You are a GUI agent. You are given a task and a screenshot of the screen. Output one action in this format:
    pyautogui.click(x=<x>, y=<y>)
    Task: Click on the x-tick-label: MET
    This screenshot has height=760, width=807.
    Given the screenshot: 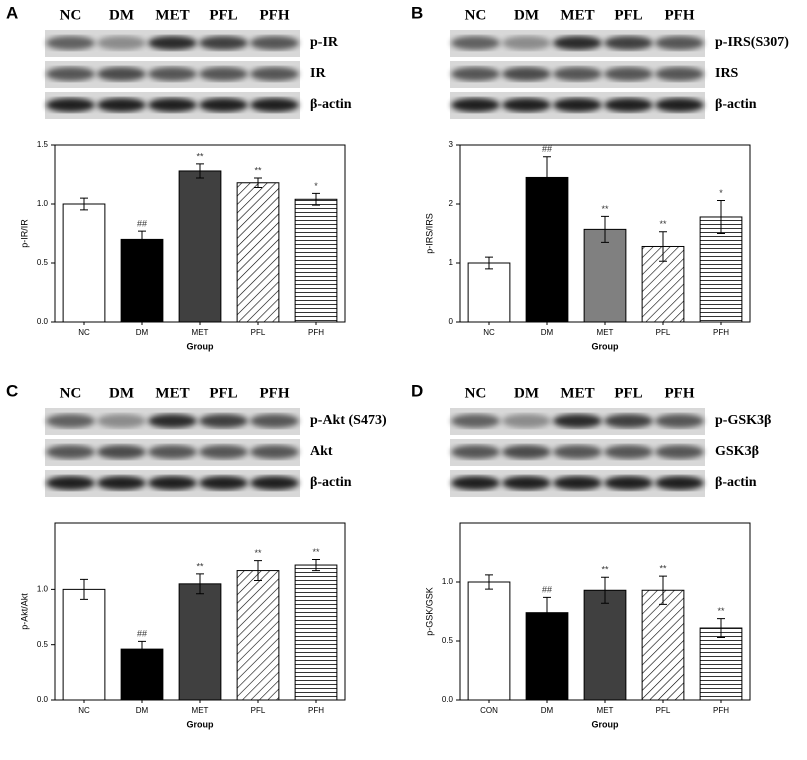 What is the action you would take?
    pyautogui.click(x=200, y=332)
    